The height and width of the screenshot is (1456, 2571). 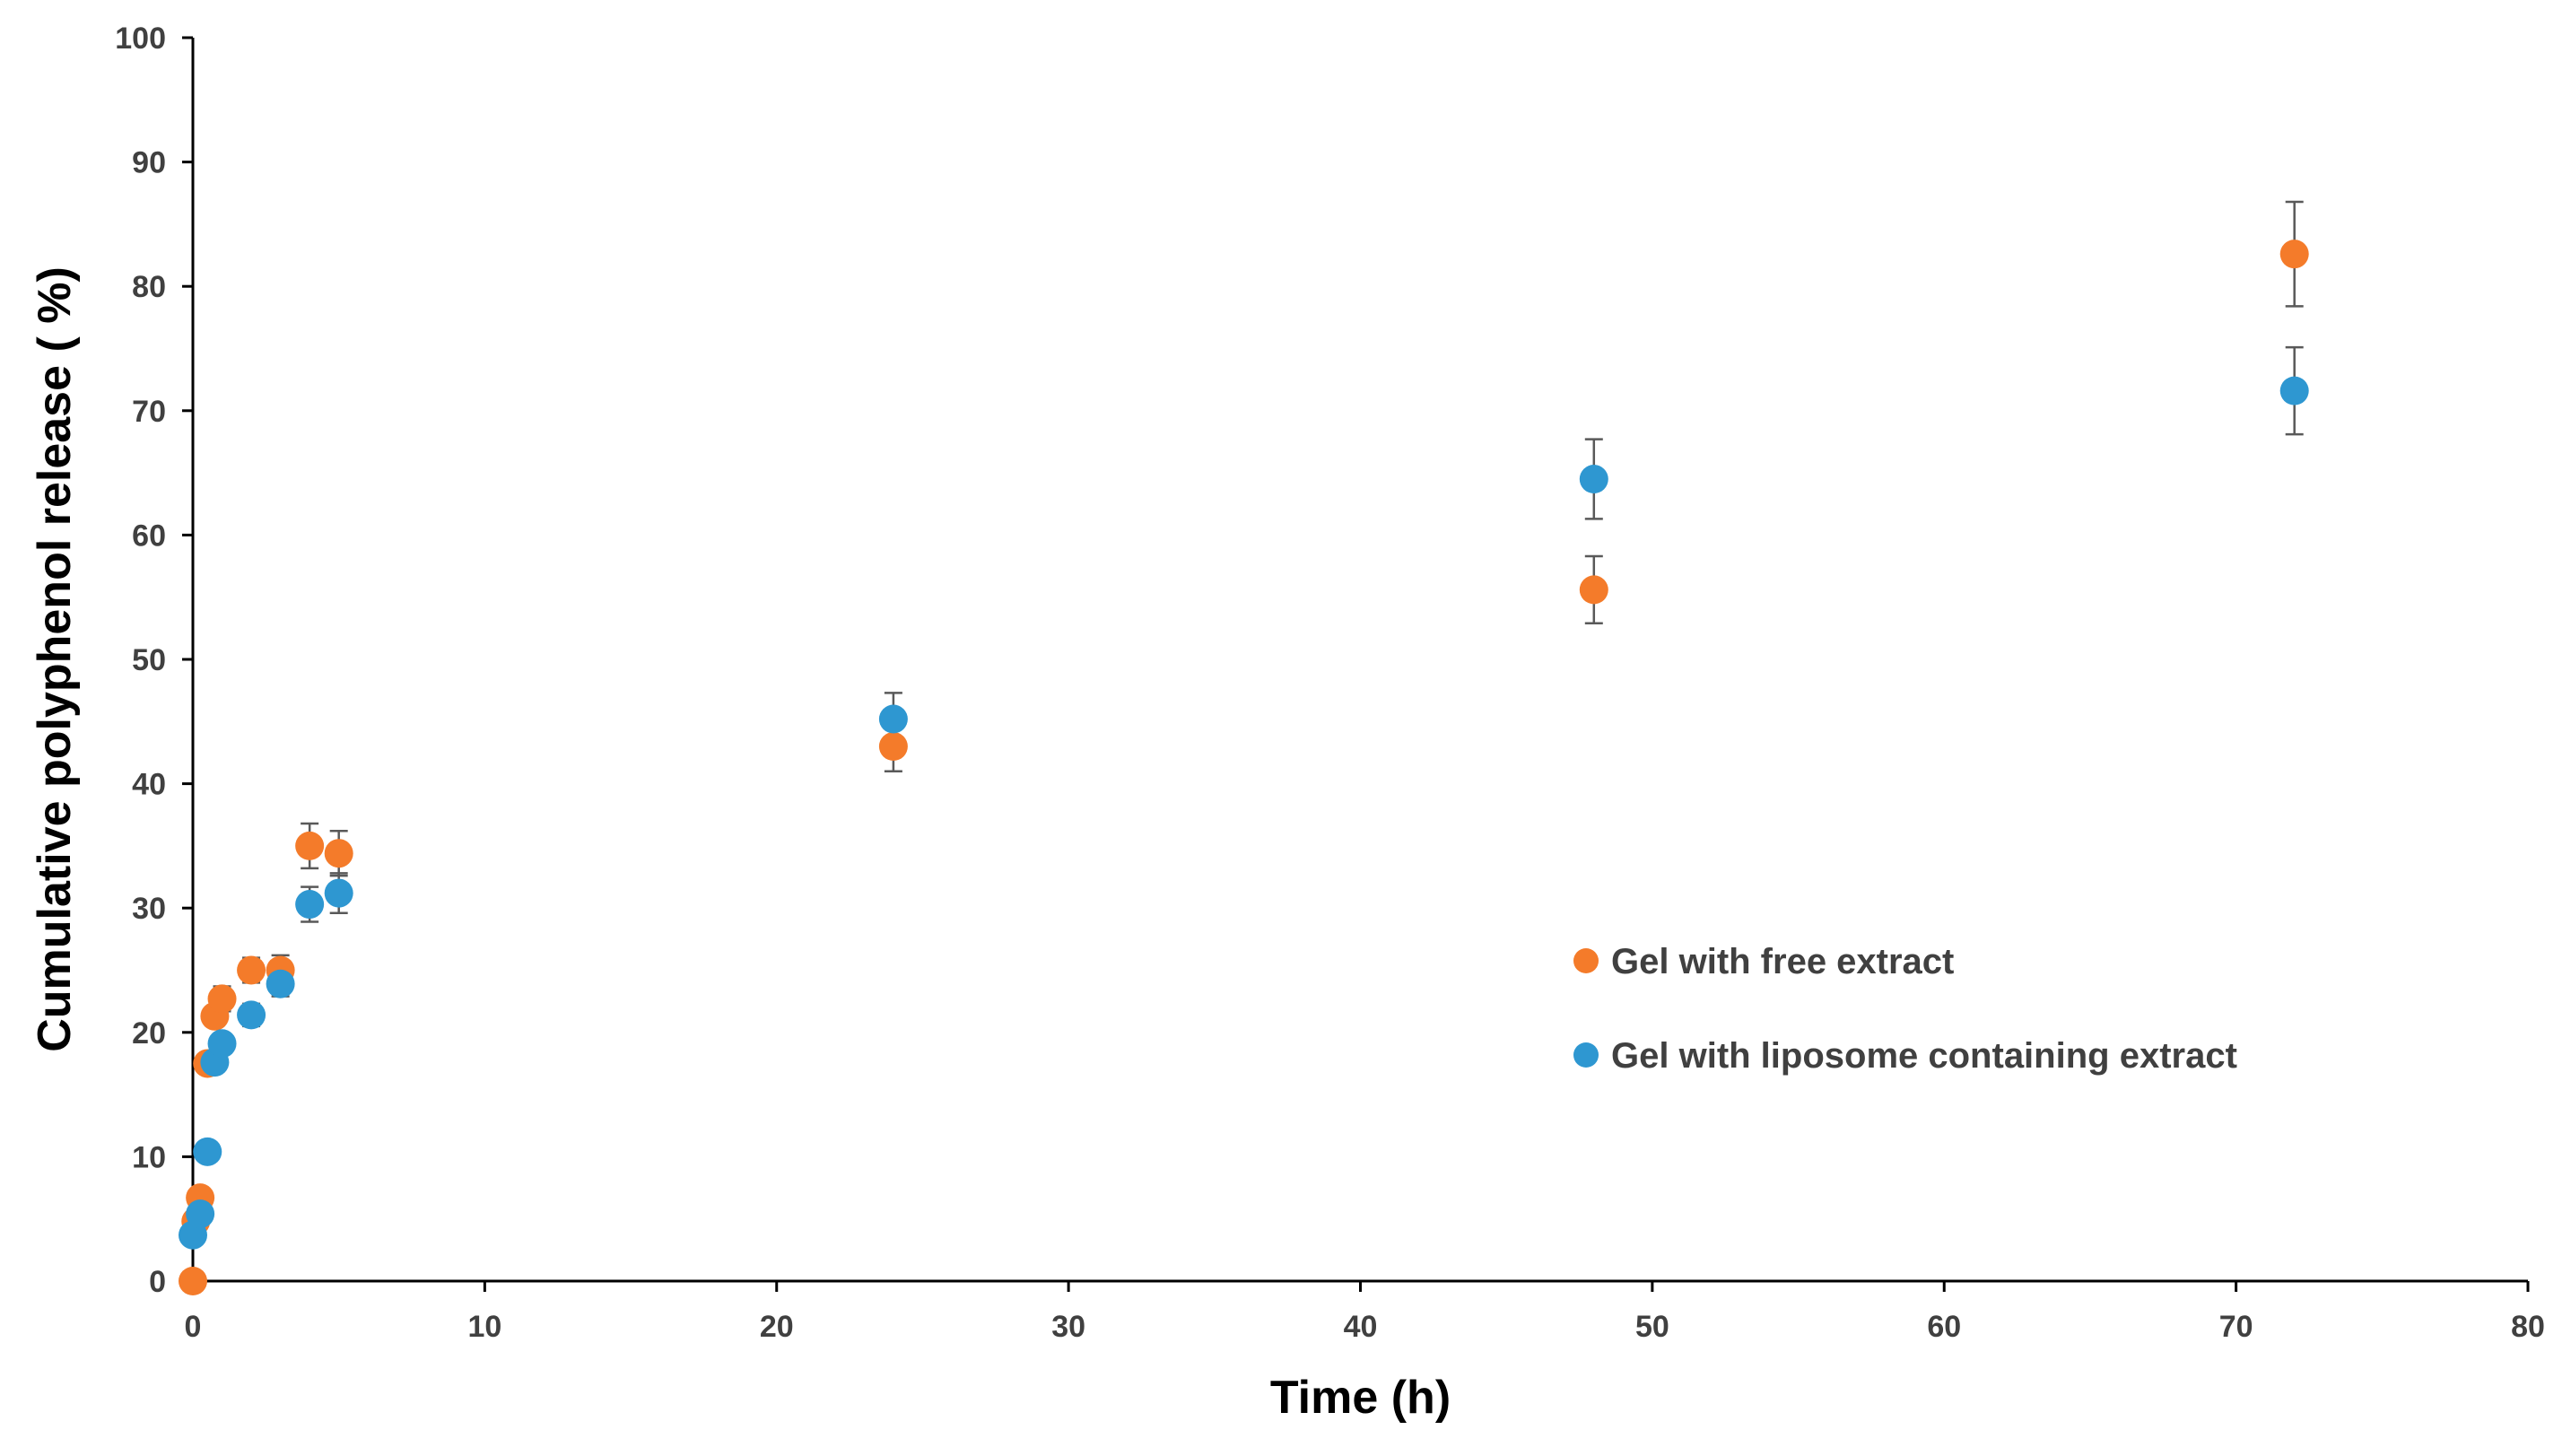 What do you see at coordinates (1361, 1327) in the screenshot?
I see `x-tick-label: 40` at bounding box center [1361, 1327].